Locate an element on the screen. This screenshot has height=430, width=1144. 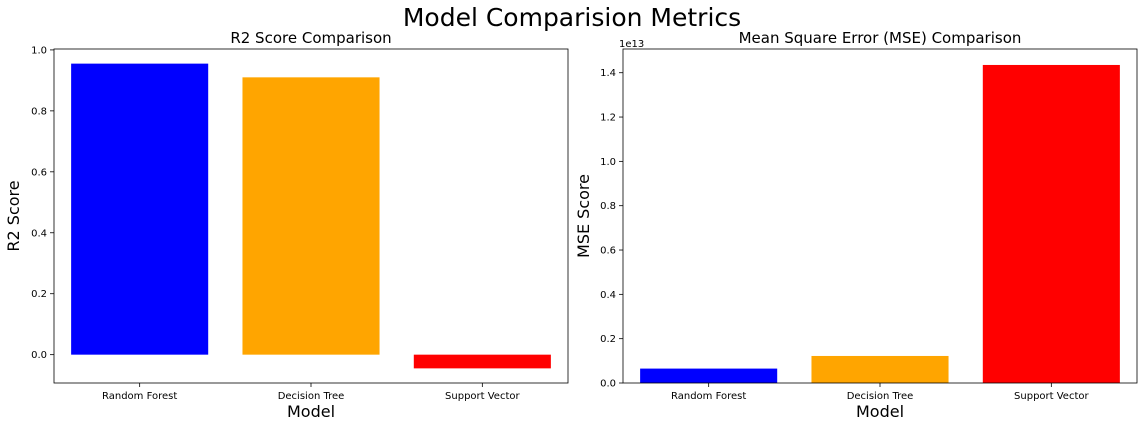
y-axis-label: MSE Score is located at coordinates (583, 216).